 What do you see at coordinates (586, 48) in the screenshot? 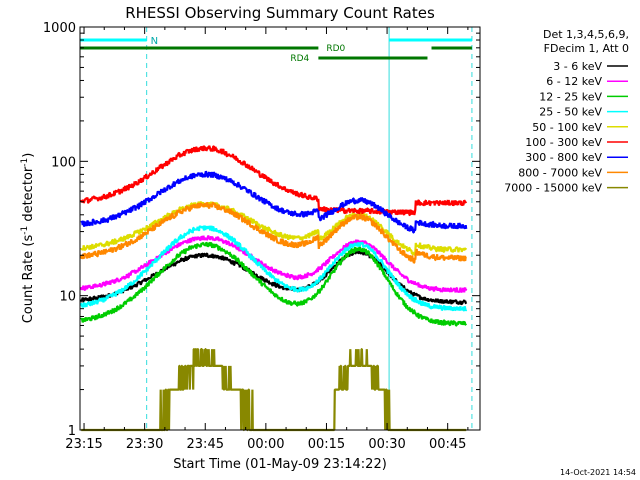
I see `legend-header-1: FDecim 1, Att 0` at bounding box center [586, 48].